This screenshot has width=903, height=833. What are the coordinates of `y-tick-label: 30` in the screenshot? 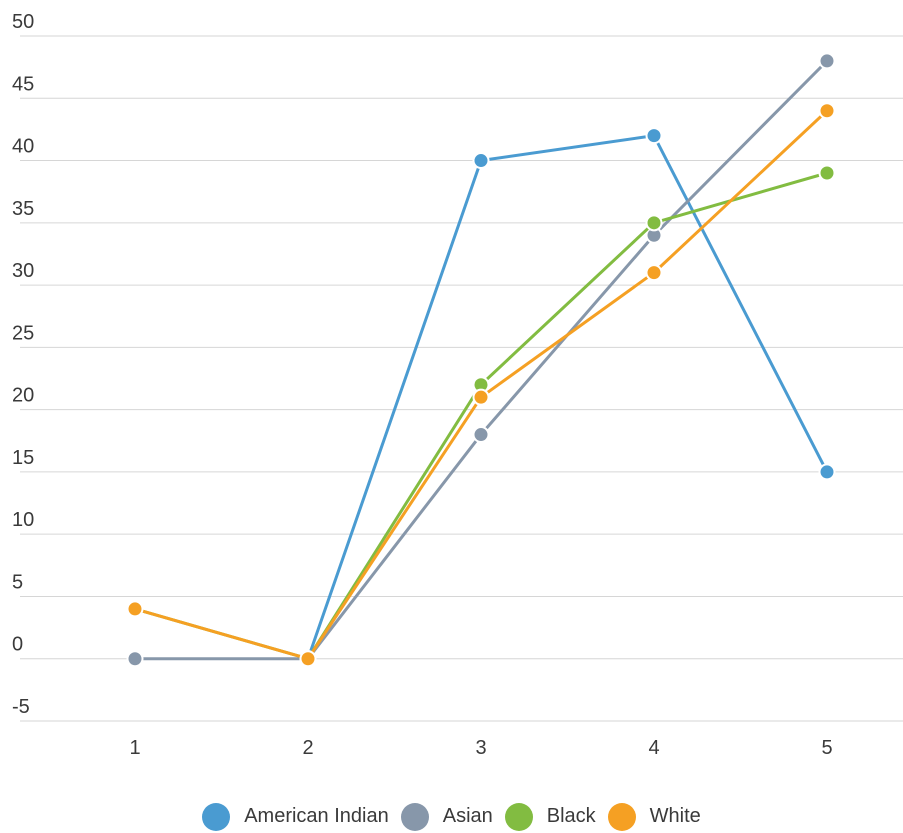 It's located at (23, 271).